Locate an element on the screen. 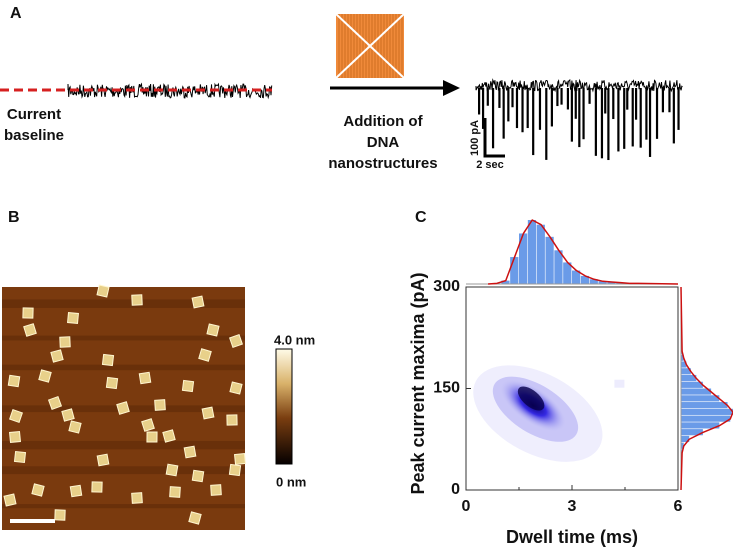 The height and width of the screenshot is (549, 733). y-tick-label: 150 is located at coordinates (446, 388).